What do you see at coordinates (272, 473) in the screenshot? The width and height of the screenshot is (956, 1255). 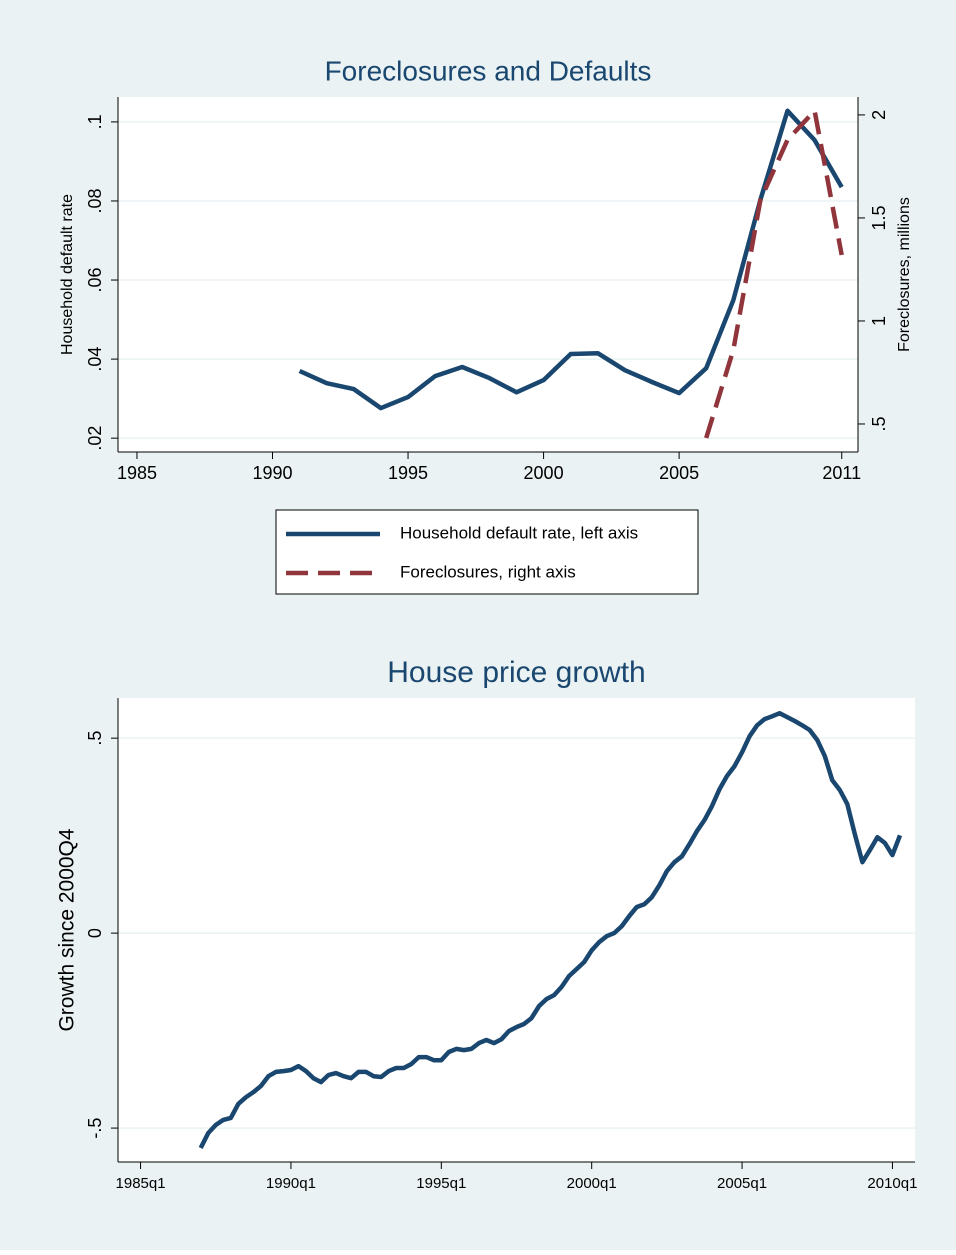 I see `x-tick-label: 1990` at bounding box center [272, 473].